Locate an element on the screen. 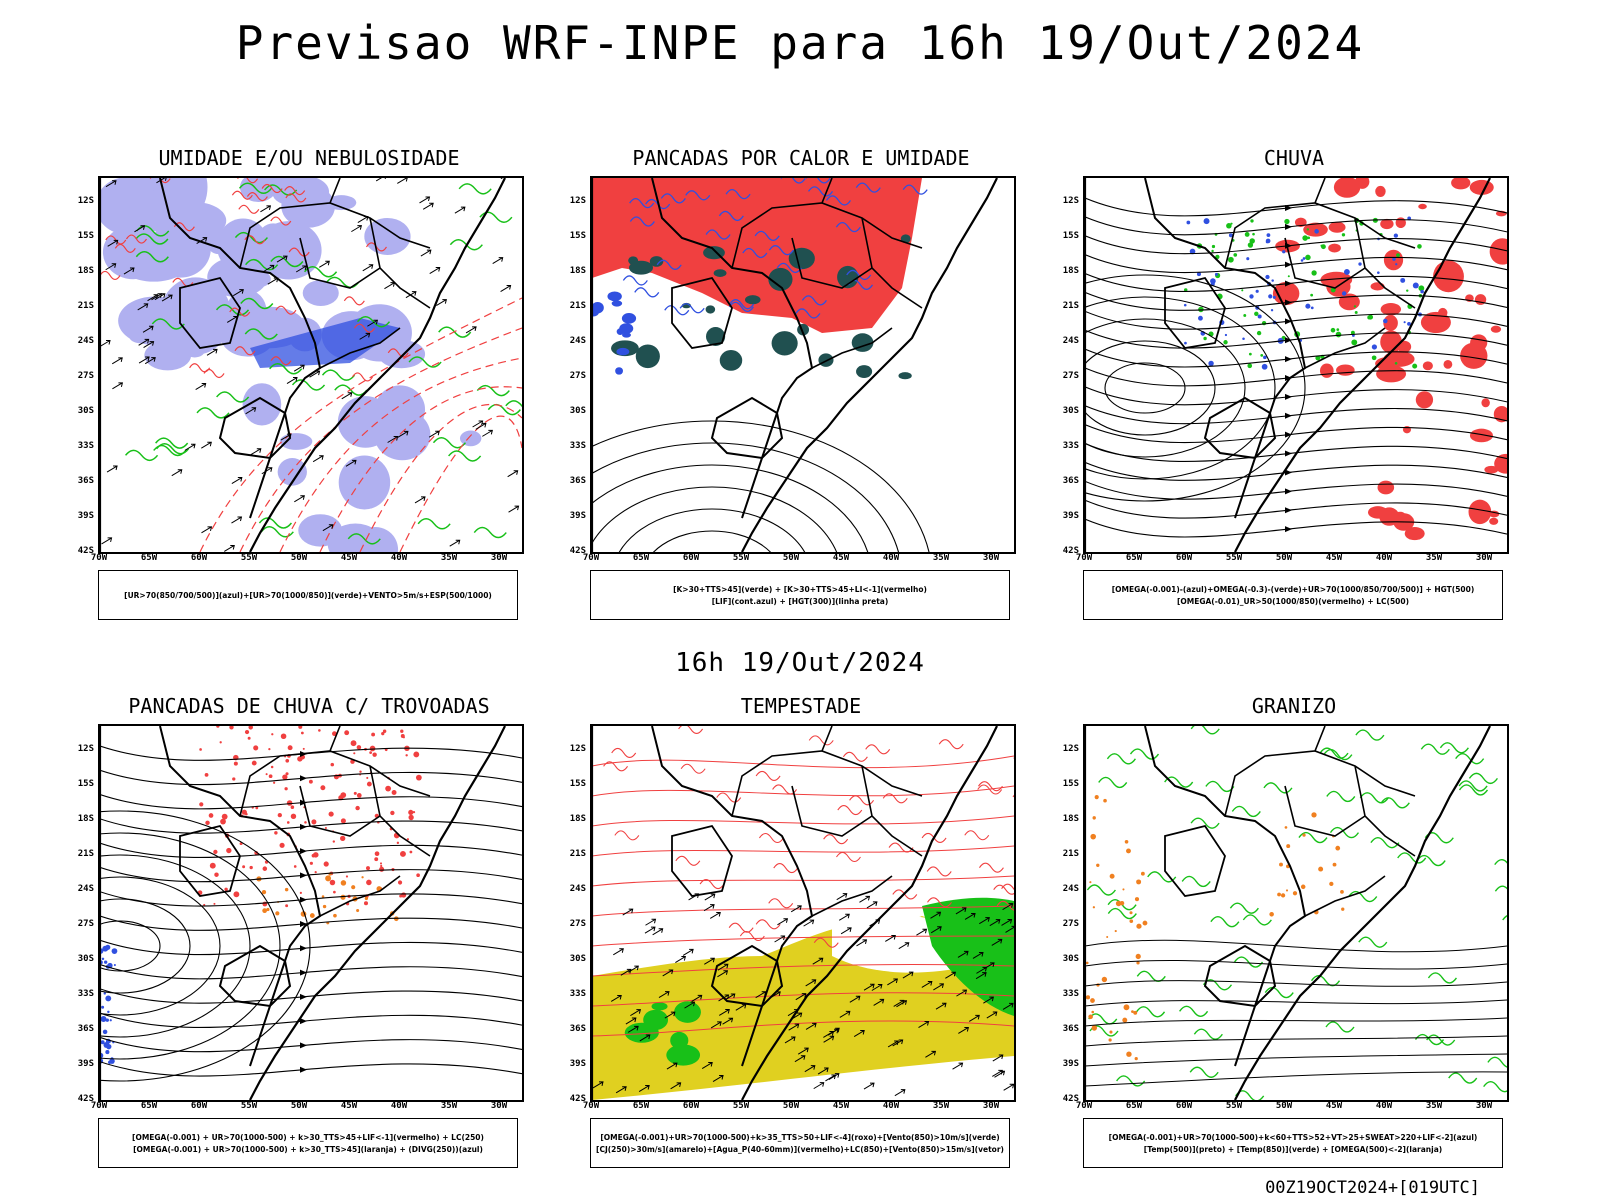 This screenshot has height=1200, width=1600. humidity-high-area is located at coordinates (325, 343).